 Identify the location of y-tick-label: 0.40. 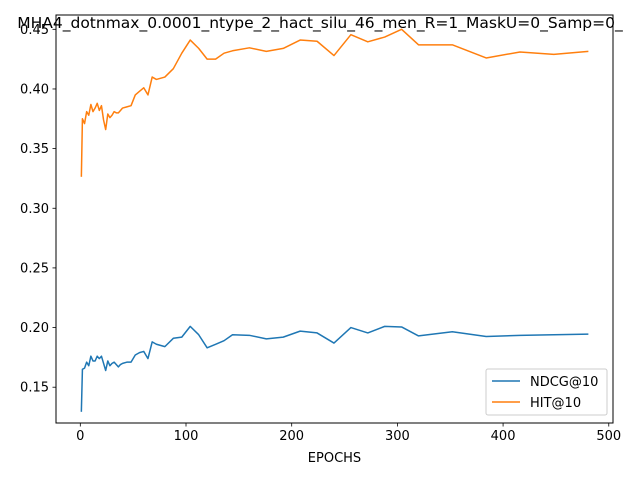
(34, 89).